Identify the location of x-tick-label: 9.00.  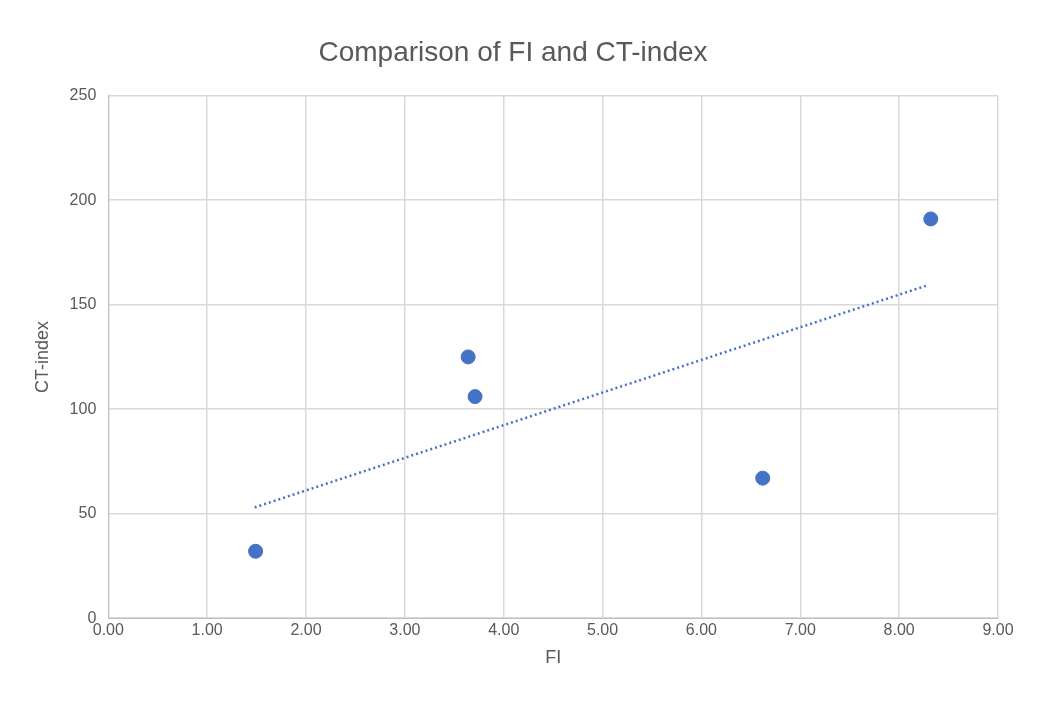
(998, 630).